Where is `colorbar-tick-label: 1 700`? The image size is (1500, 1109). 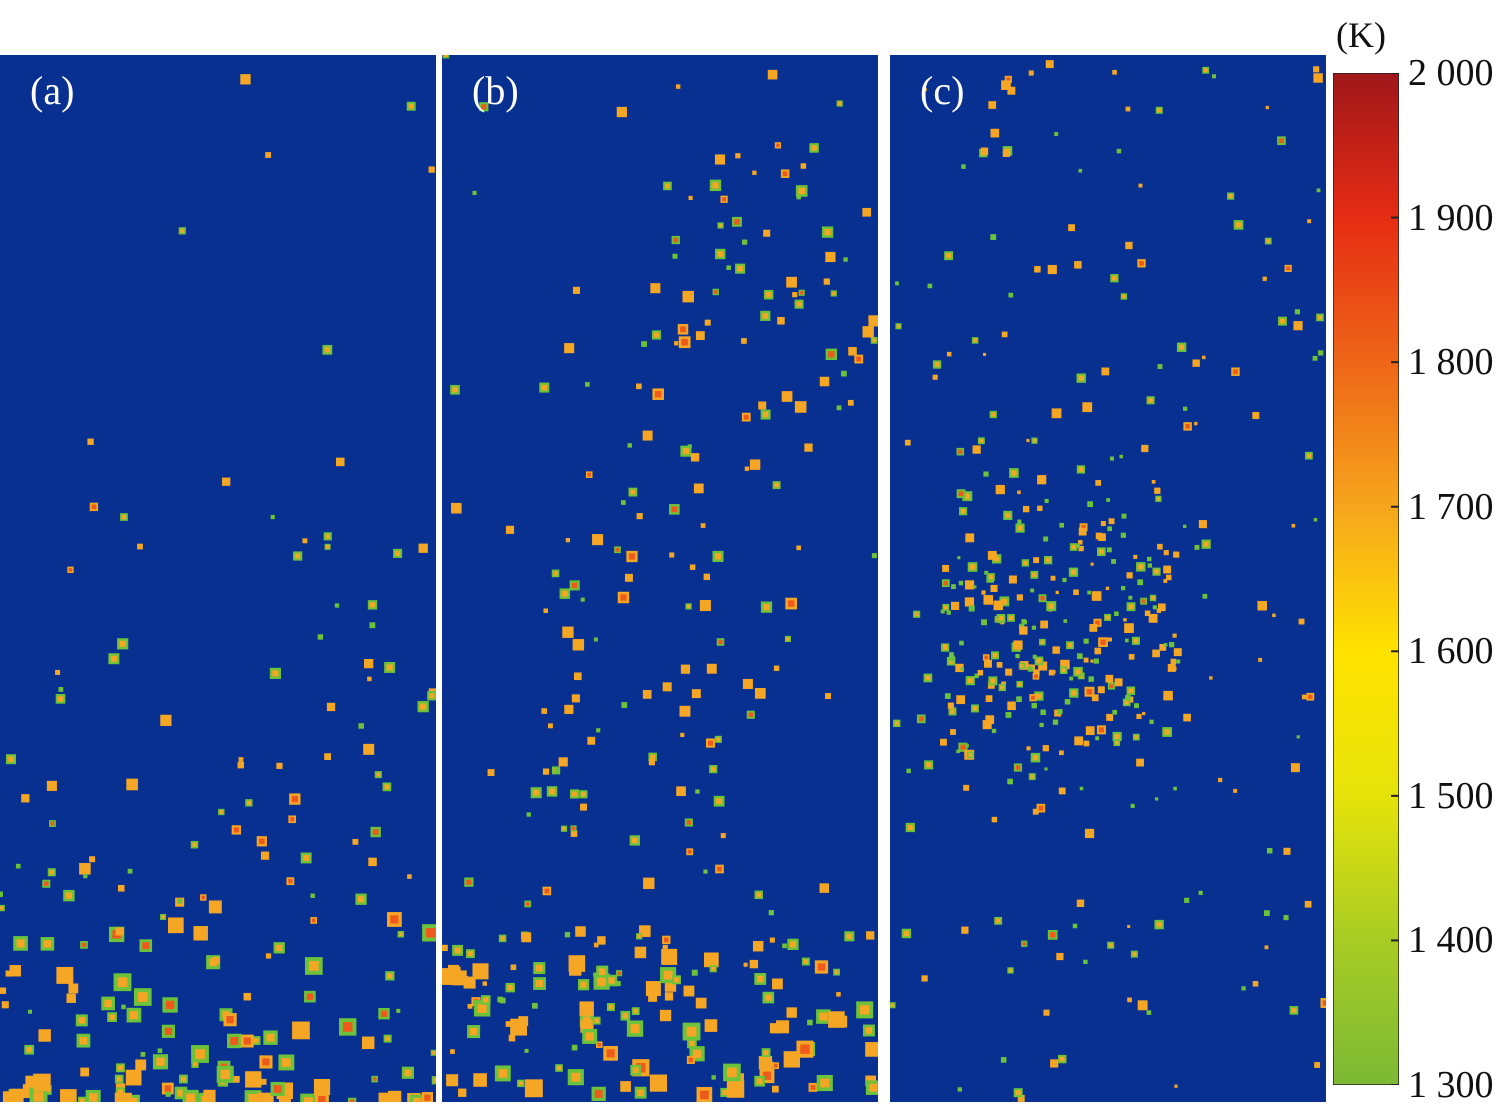
colorbar-tick-label: 1 700 is located at coordinates (1451, 506).